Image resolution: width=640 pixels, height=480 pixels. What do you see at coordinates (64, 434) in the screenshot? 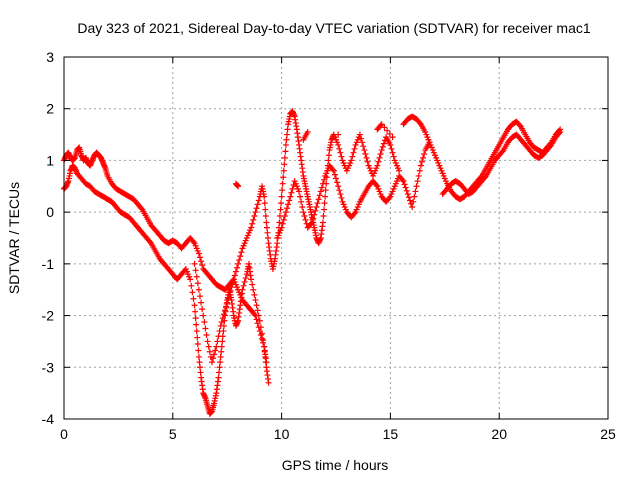
I see `x-tick-label: 0` at bounding box center [64, 434].